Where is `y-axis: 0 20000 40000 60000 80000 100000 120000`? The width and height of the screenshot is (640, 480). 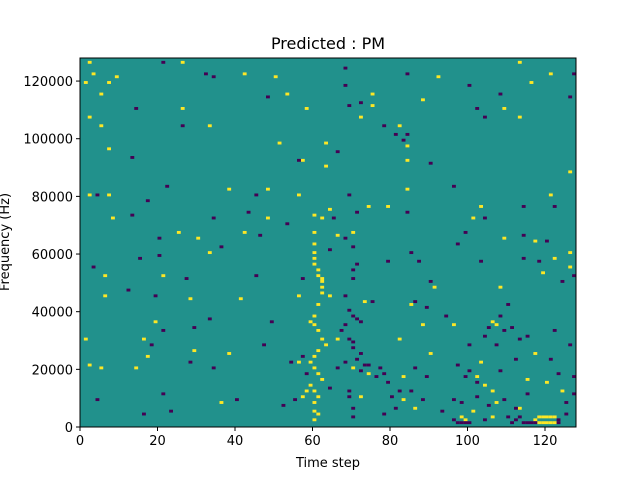
y-axis: 0 20000 40000 60000 80000 100000 120000 is located at coordinates (51, 255).